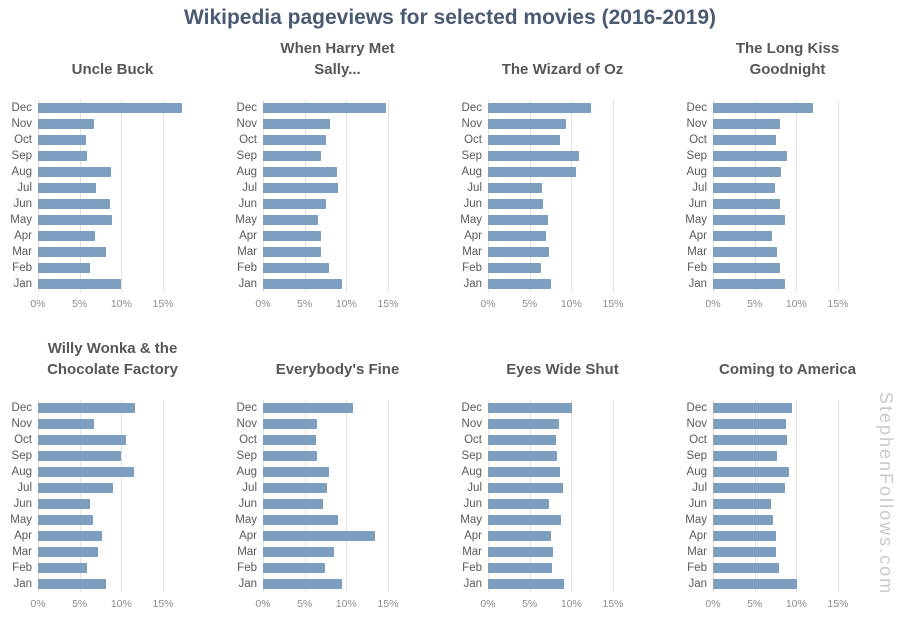  Describe the element at coordinates (563, 196) in the screenshot. I see `bars-plot` at that location.